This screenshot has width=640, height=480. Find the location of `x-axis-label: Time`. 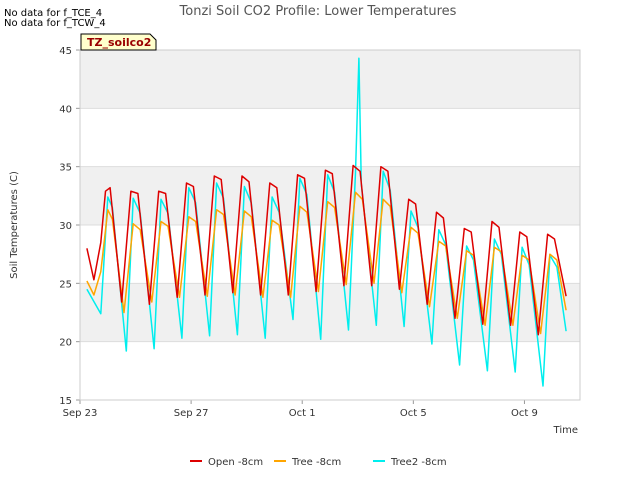

x-axis-label: Time is located at coordinates (565, 430).